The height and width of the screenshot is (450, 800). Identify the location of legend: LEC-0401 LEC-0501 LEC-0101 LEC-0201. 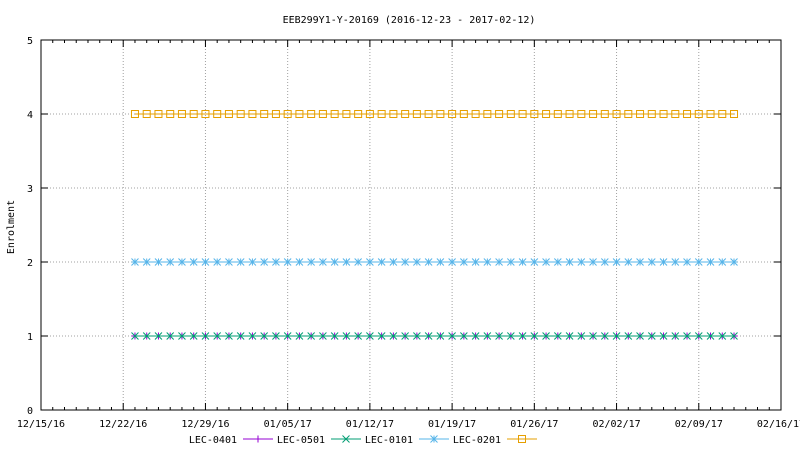
(363, 440).